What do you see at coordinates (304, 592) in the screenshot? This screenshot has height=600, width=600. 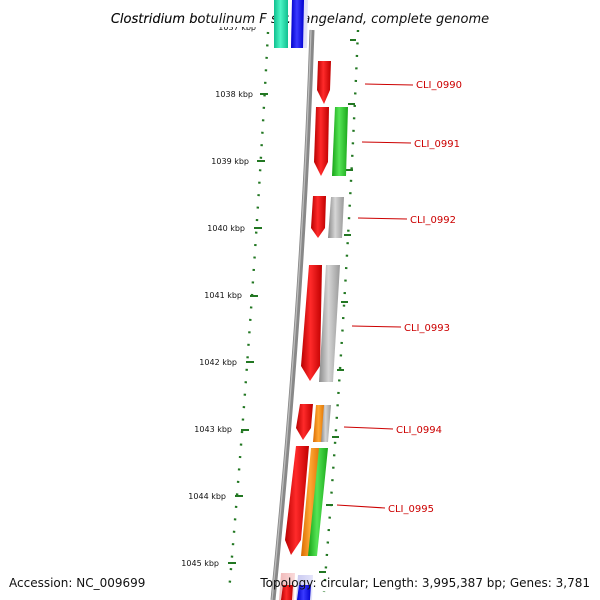 I see `feature-bottom-blue` at bounding box center [304, 592].